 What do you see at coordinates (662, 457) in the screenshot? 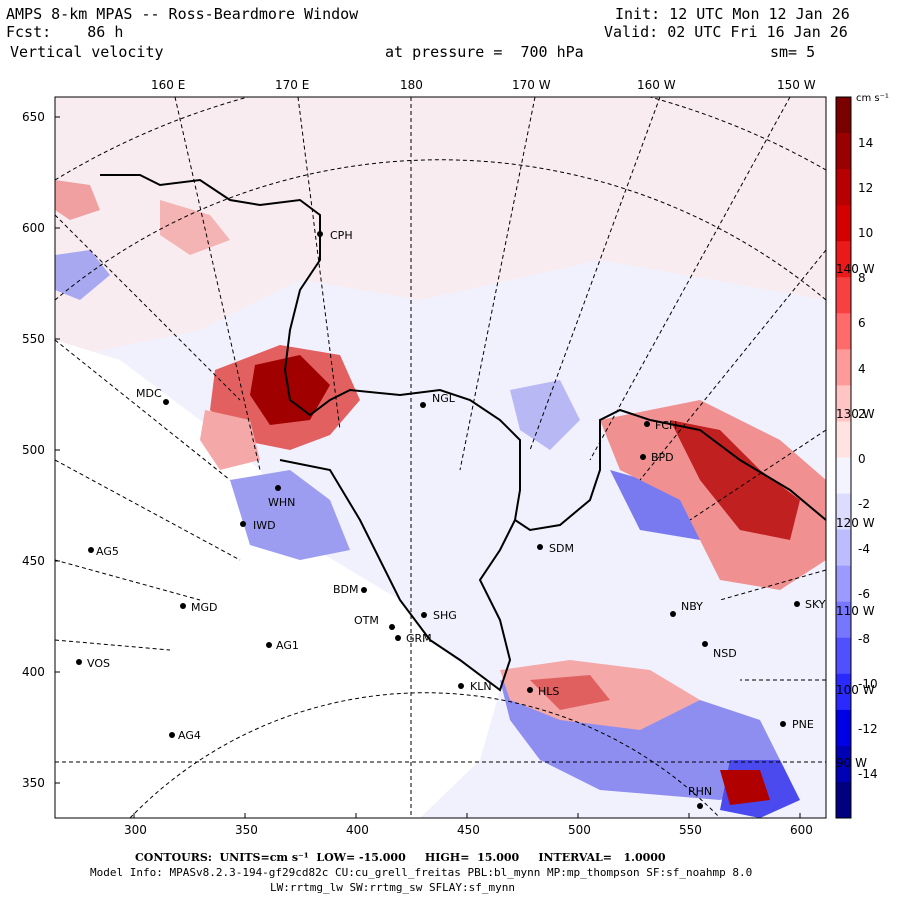
I see `station-label: BPD` at bounding box center [662, 457].